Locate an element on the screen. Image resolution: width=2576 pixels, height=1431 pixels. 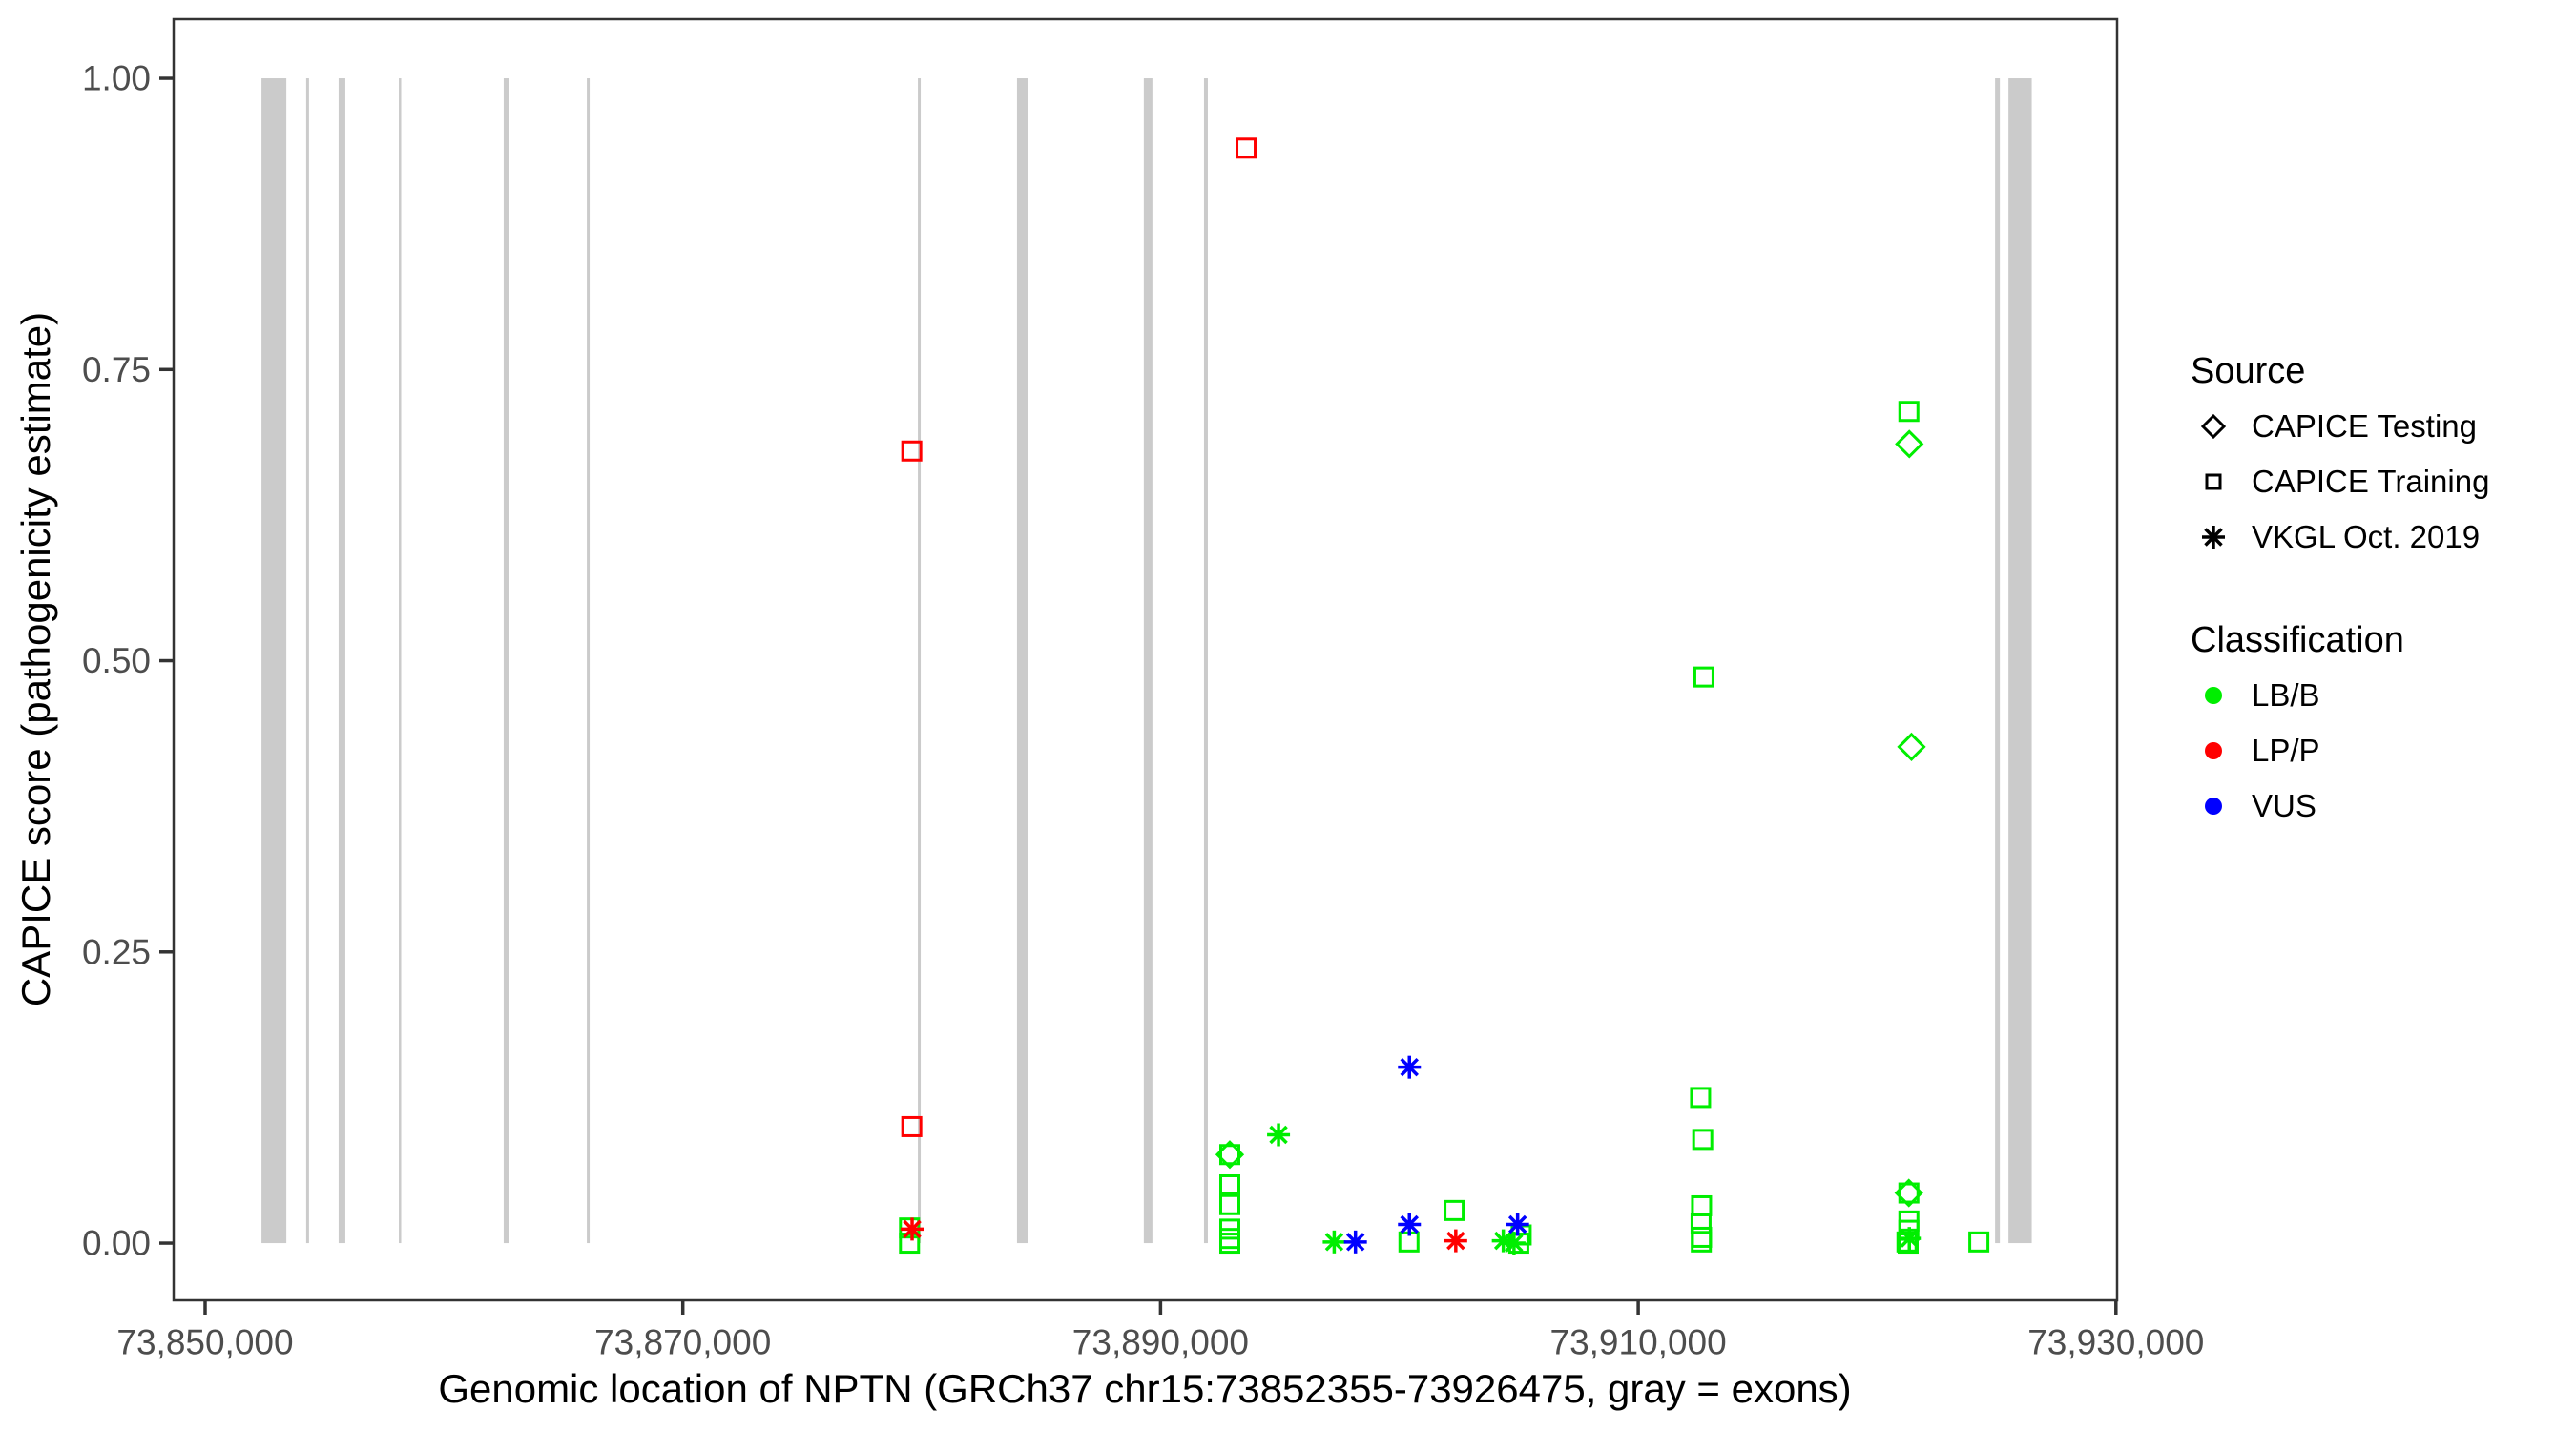
legend-classification-item: LP/P is located at coordinates (2297, 750).